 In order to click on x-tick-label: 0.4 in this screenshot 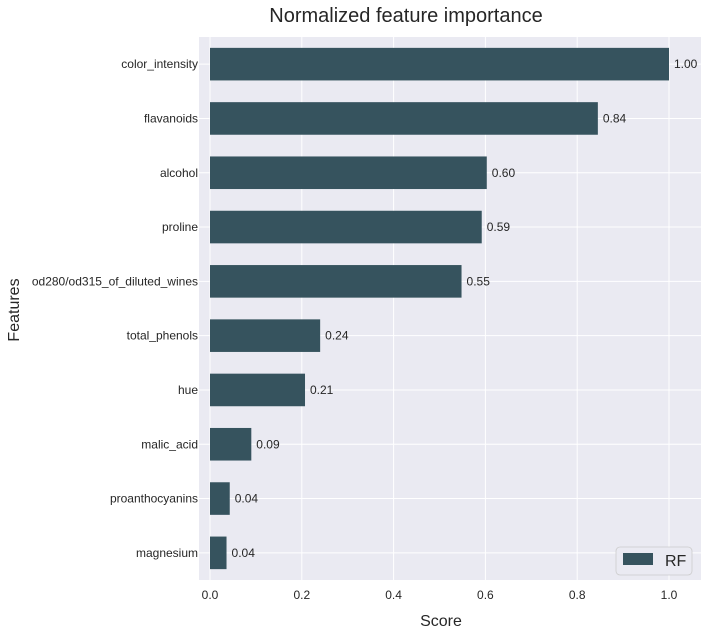, I will do `click(393, 595)`.